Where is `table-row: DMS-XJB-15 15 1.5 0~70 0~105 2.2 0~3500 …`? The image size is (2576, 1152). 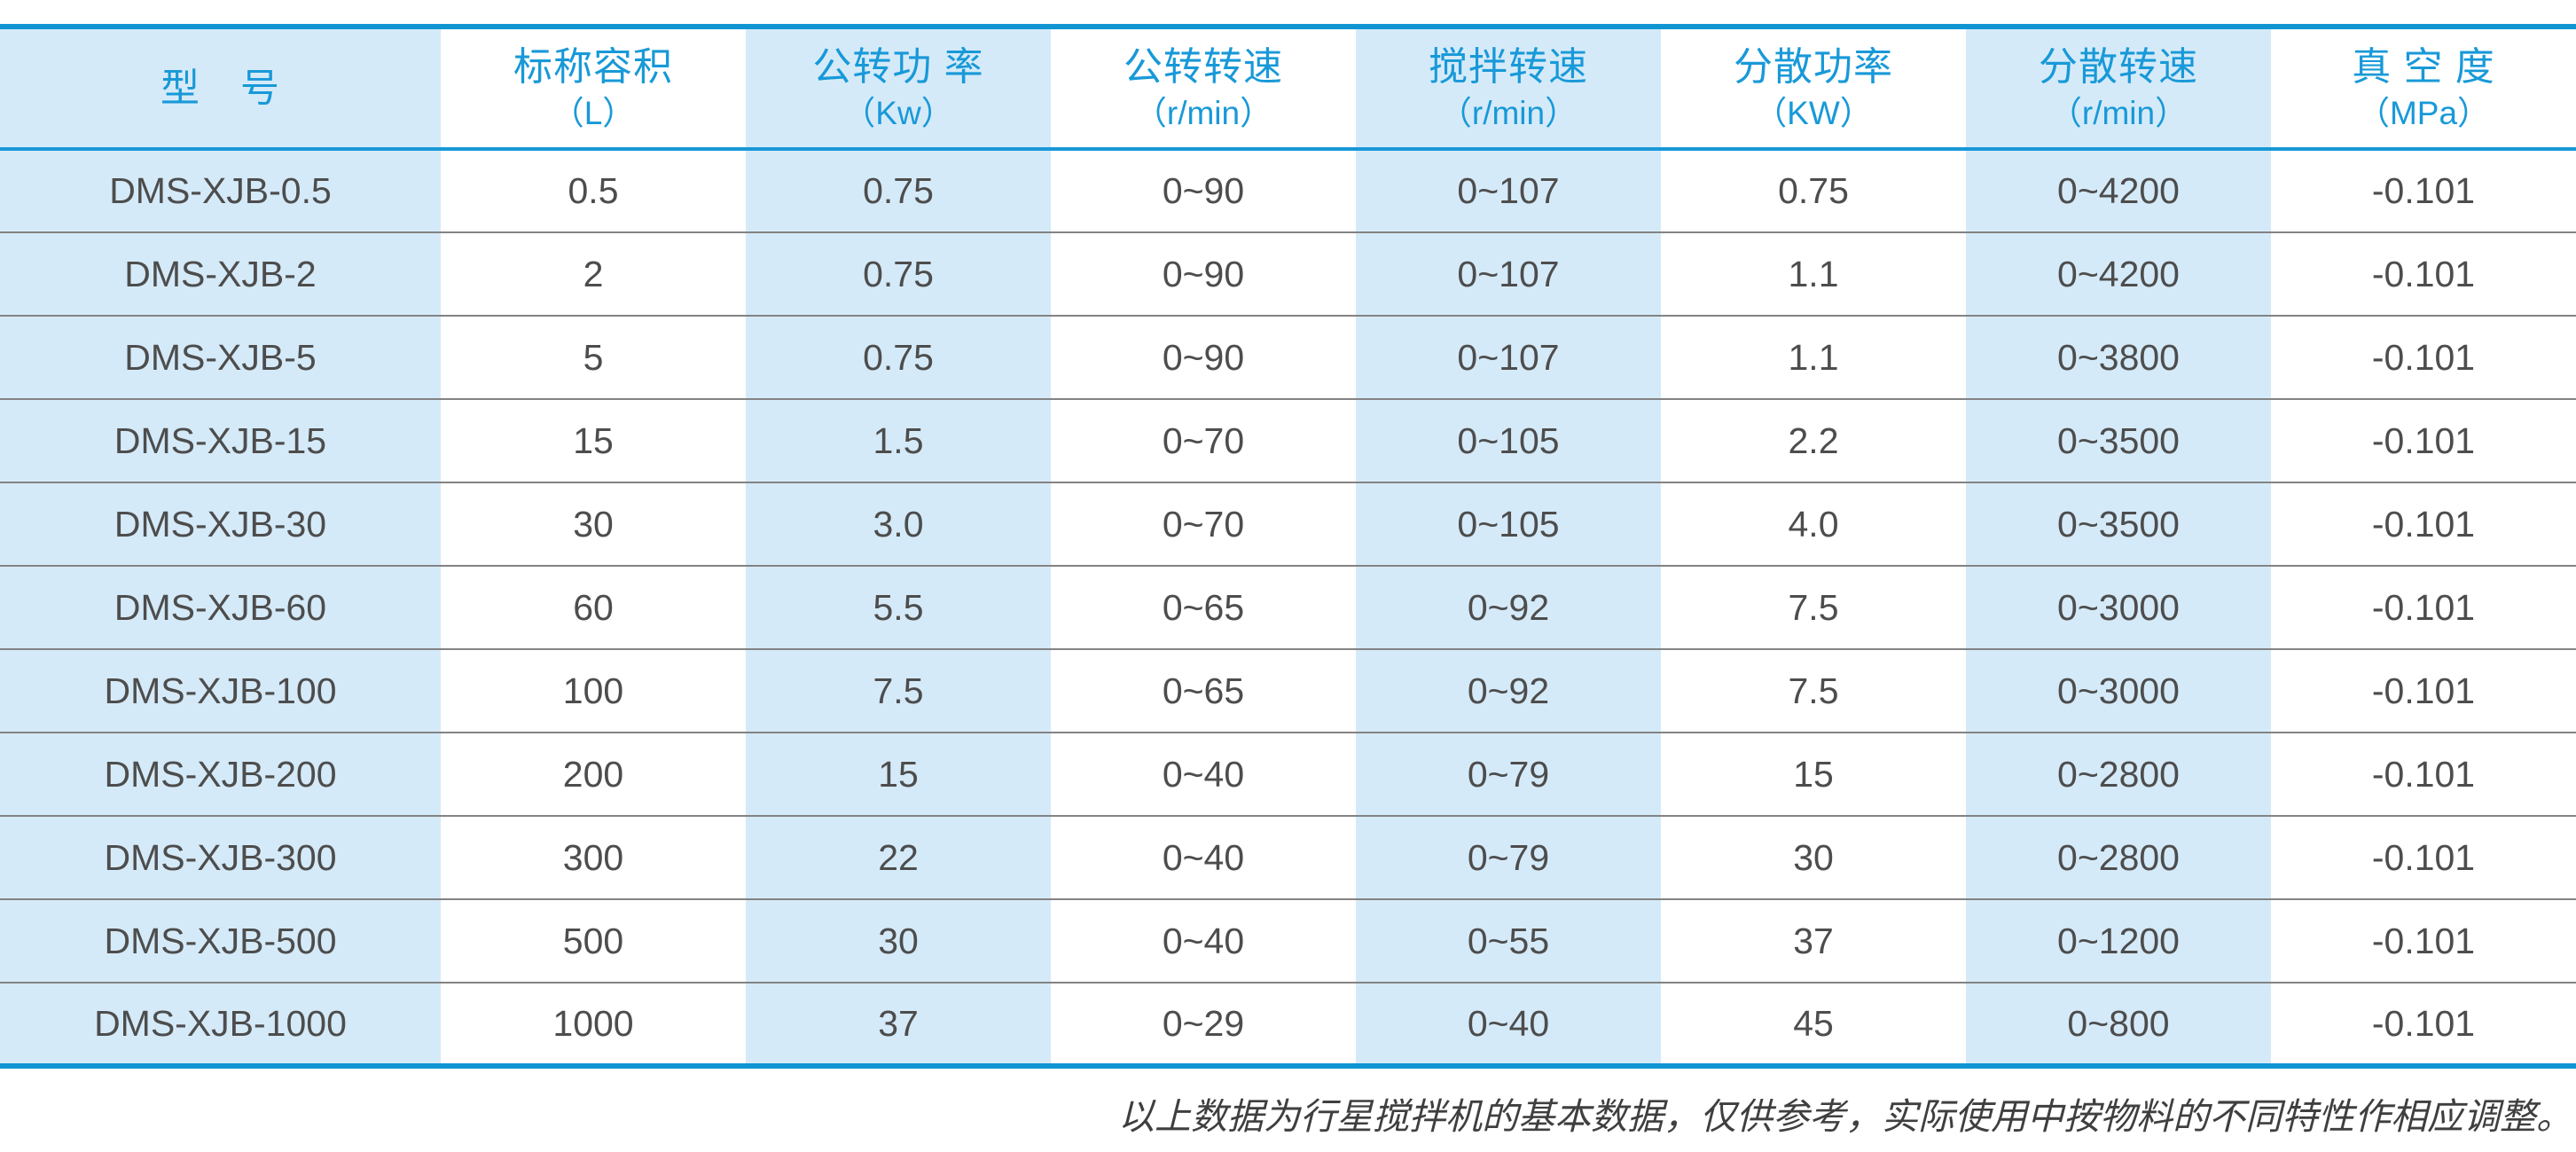 table-row: DMS-XJB-15 15 1.5 0~70 0~105 2.2 0~3500 … is located at coordinates (1288, 441).